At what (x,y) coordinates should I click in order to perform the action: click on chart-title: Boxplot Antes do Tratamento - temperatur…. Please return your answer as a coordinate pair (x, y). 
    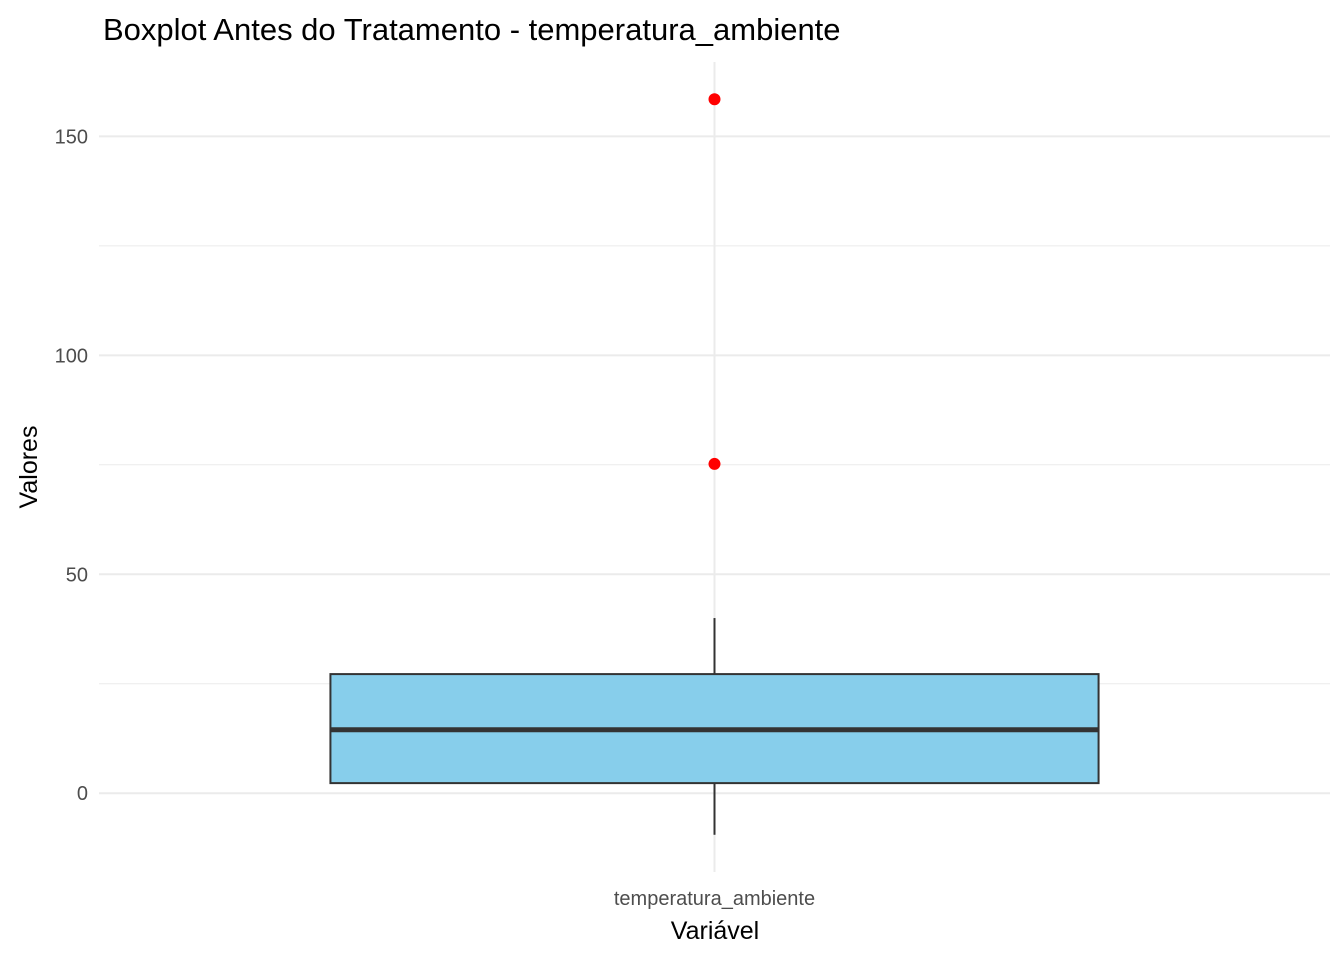
    Looking at the image, I should click on (472, 29).